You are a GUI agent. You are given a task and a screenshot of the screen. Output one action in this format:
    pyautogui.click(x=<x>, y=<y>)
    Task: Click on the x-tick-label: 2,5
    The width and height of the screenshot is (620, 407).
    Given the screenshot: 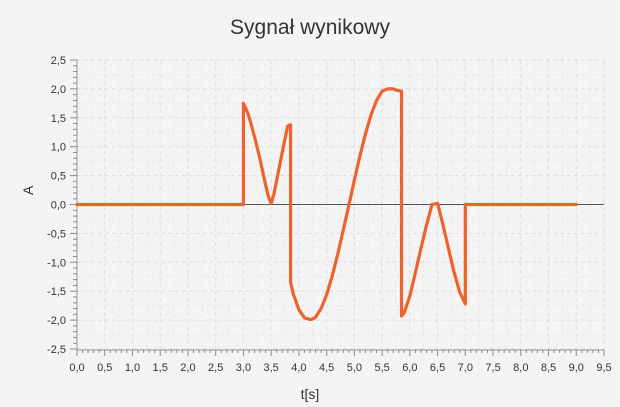 What is the action you would take?
    pyautogui.click(x=215, y=368)
    